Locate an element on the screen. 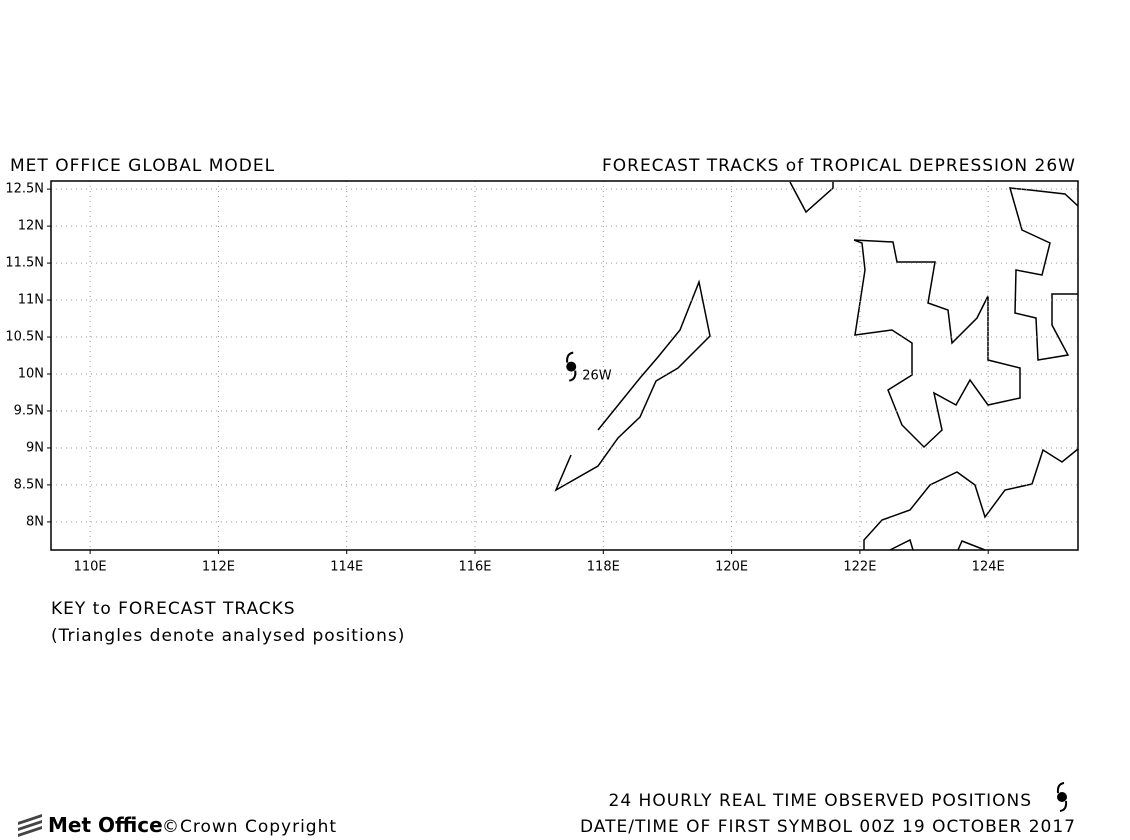 The height and width of the screenshot is (840, 1130). y-tick-label: 8.5N is located at coordinates (29, 484).